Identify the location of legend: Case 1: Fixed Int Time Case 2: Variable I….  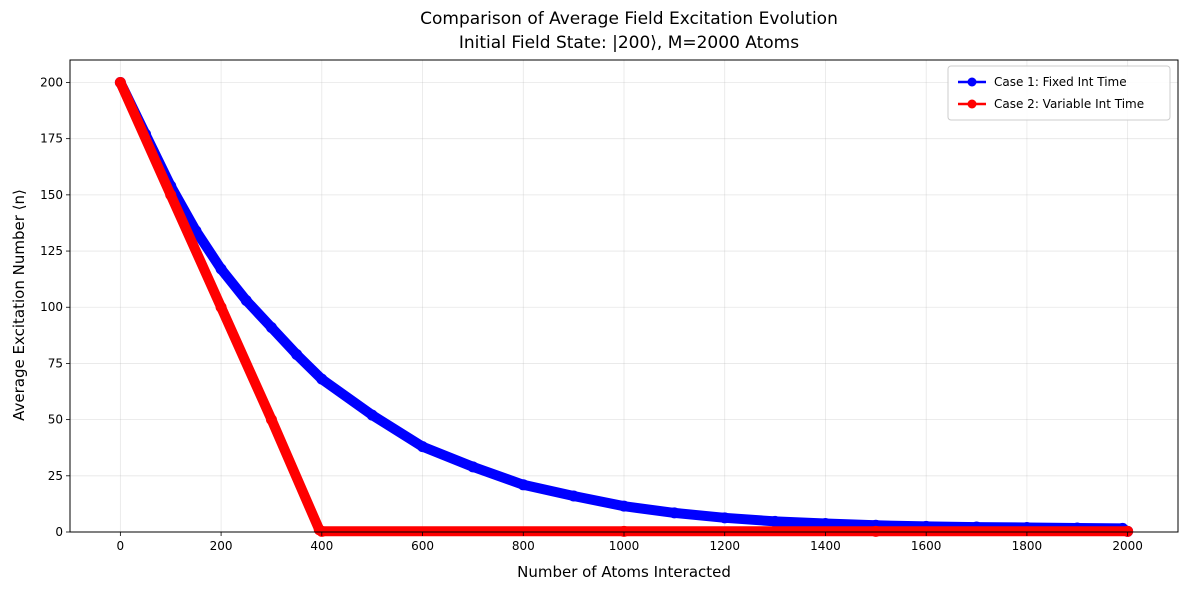
(1059, 93).